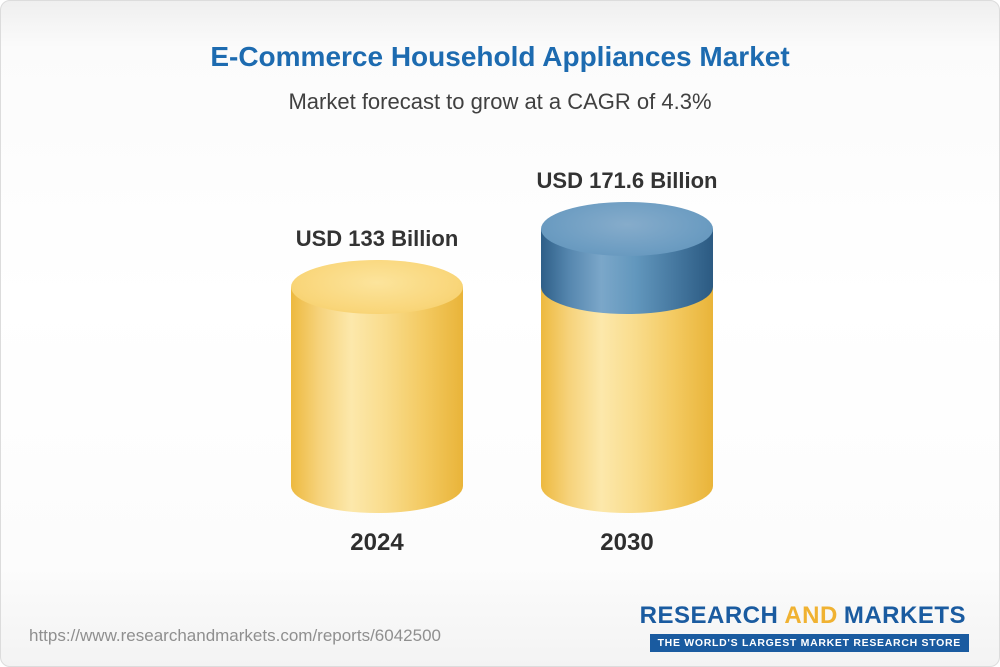  What do you see at coordinates (500, 56) in the screenshot?
I see `page-title: E-Commerce Household Appliances Market` at bounding box center [500, 56].